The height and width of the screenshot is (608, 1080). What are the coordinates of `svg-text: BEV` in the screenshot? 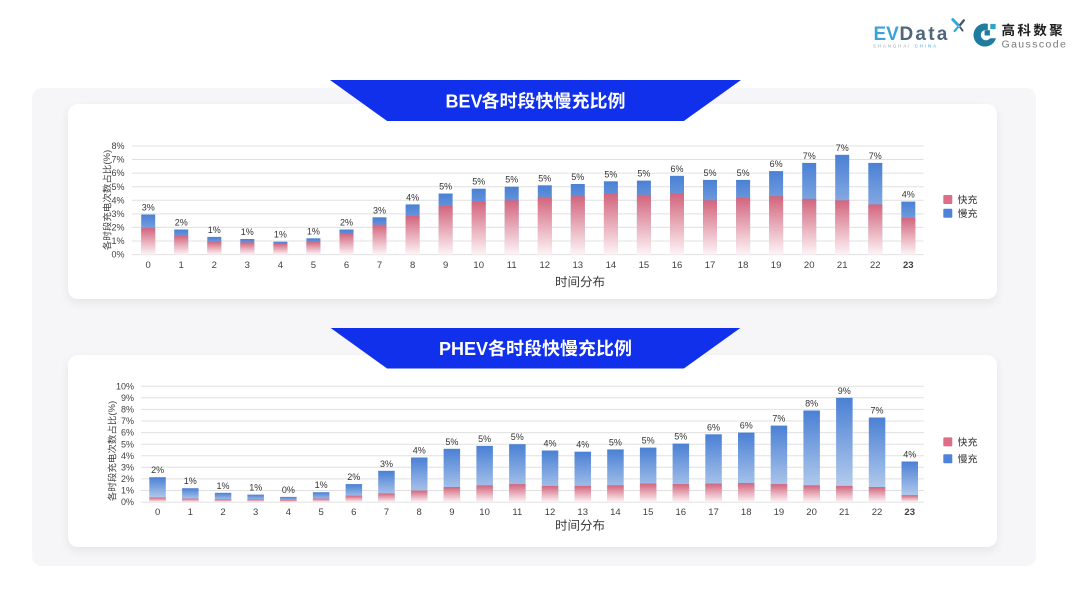 It's located at (464, 101).